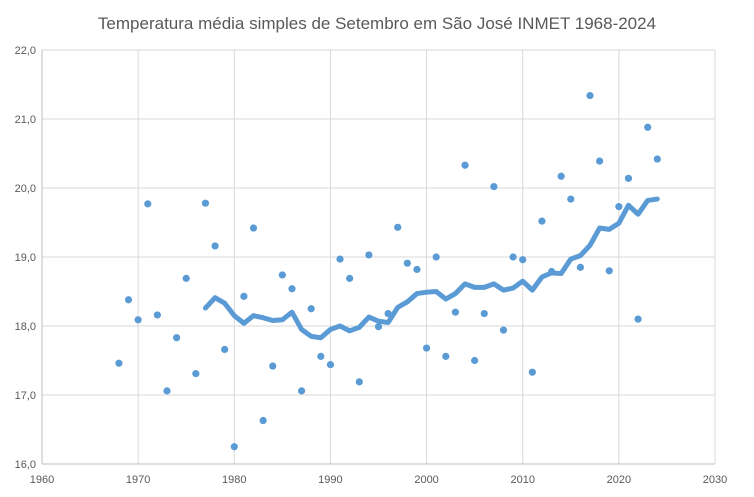 The image size is (754, 497). What do you see at coordinates (715, 480) in the screenshot?
I see `x-tick-label: 2030` at bounding box center [715, 480].